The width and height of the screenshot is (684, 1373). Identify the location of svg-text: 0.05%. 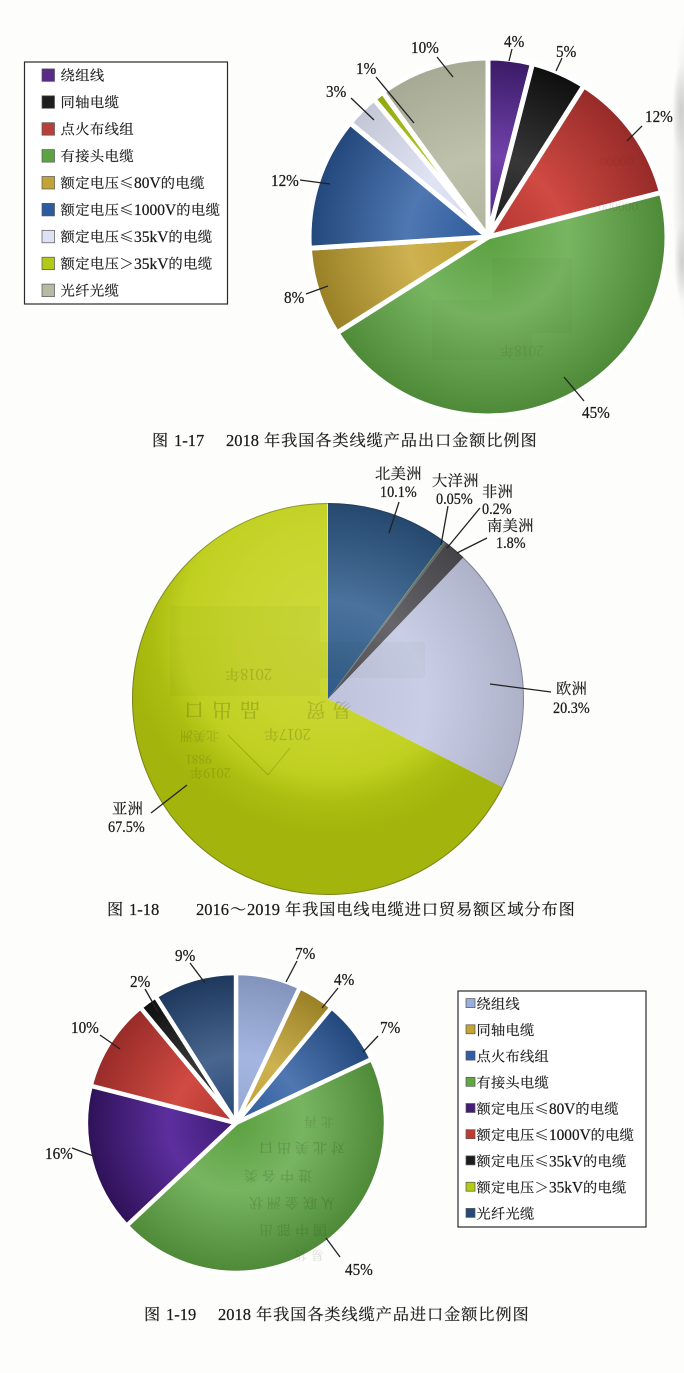
(454, 499).